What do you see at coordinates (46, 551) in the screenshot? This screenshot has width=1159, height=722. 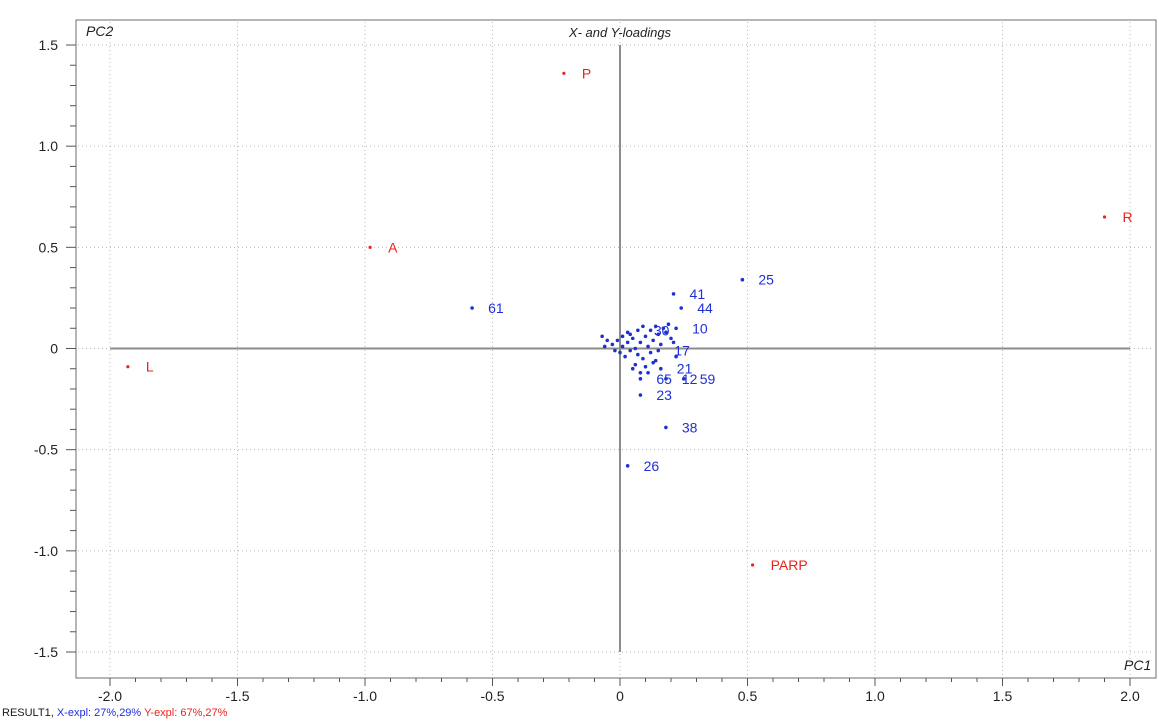 I see `y-tick-label: -1.0` at bounding box center [46, 551].